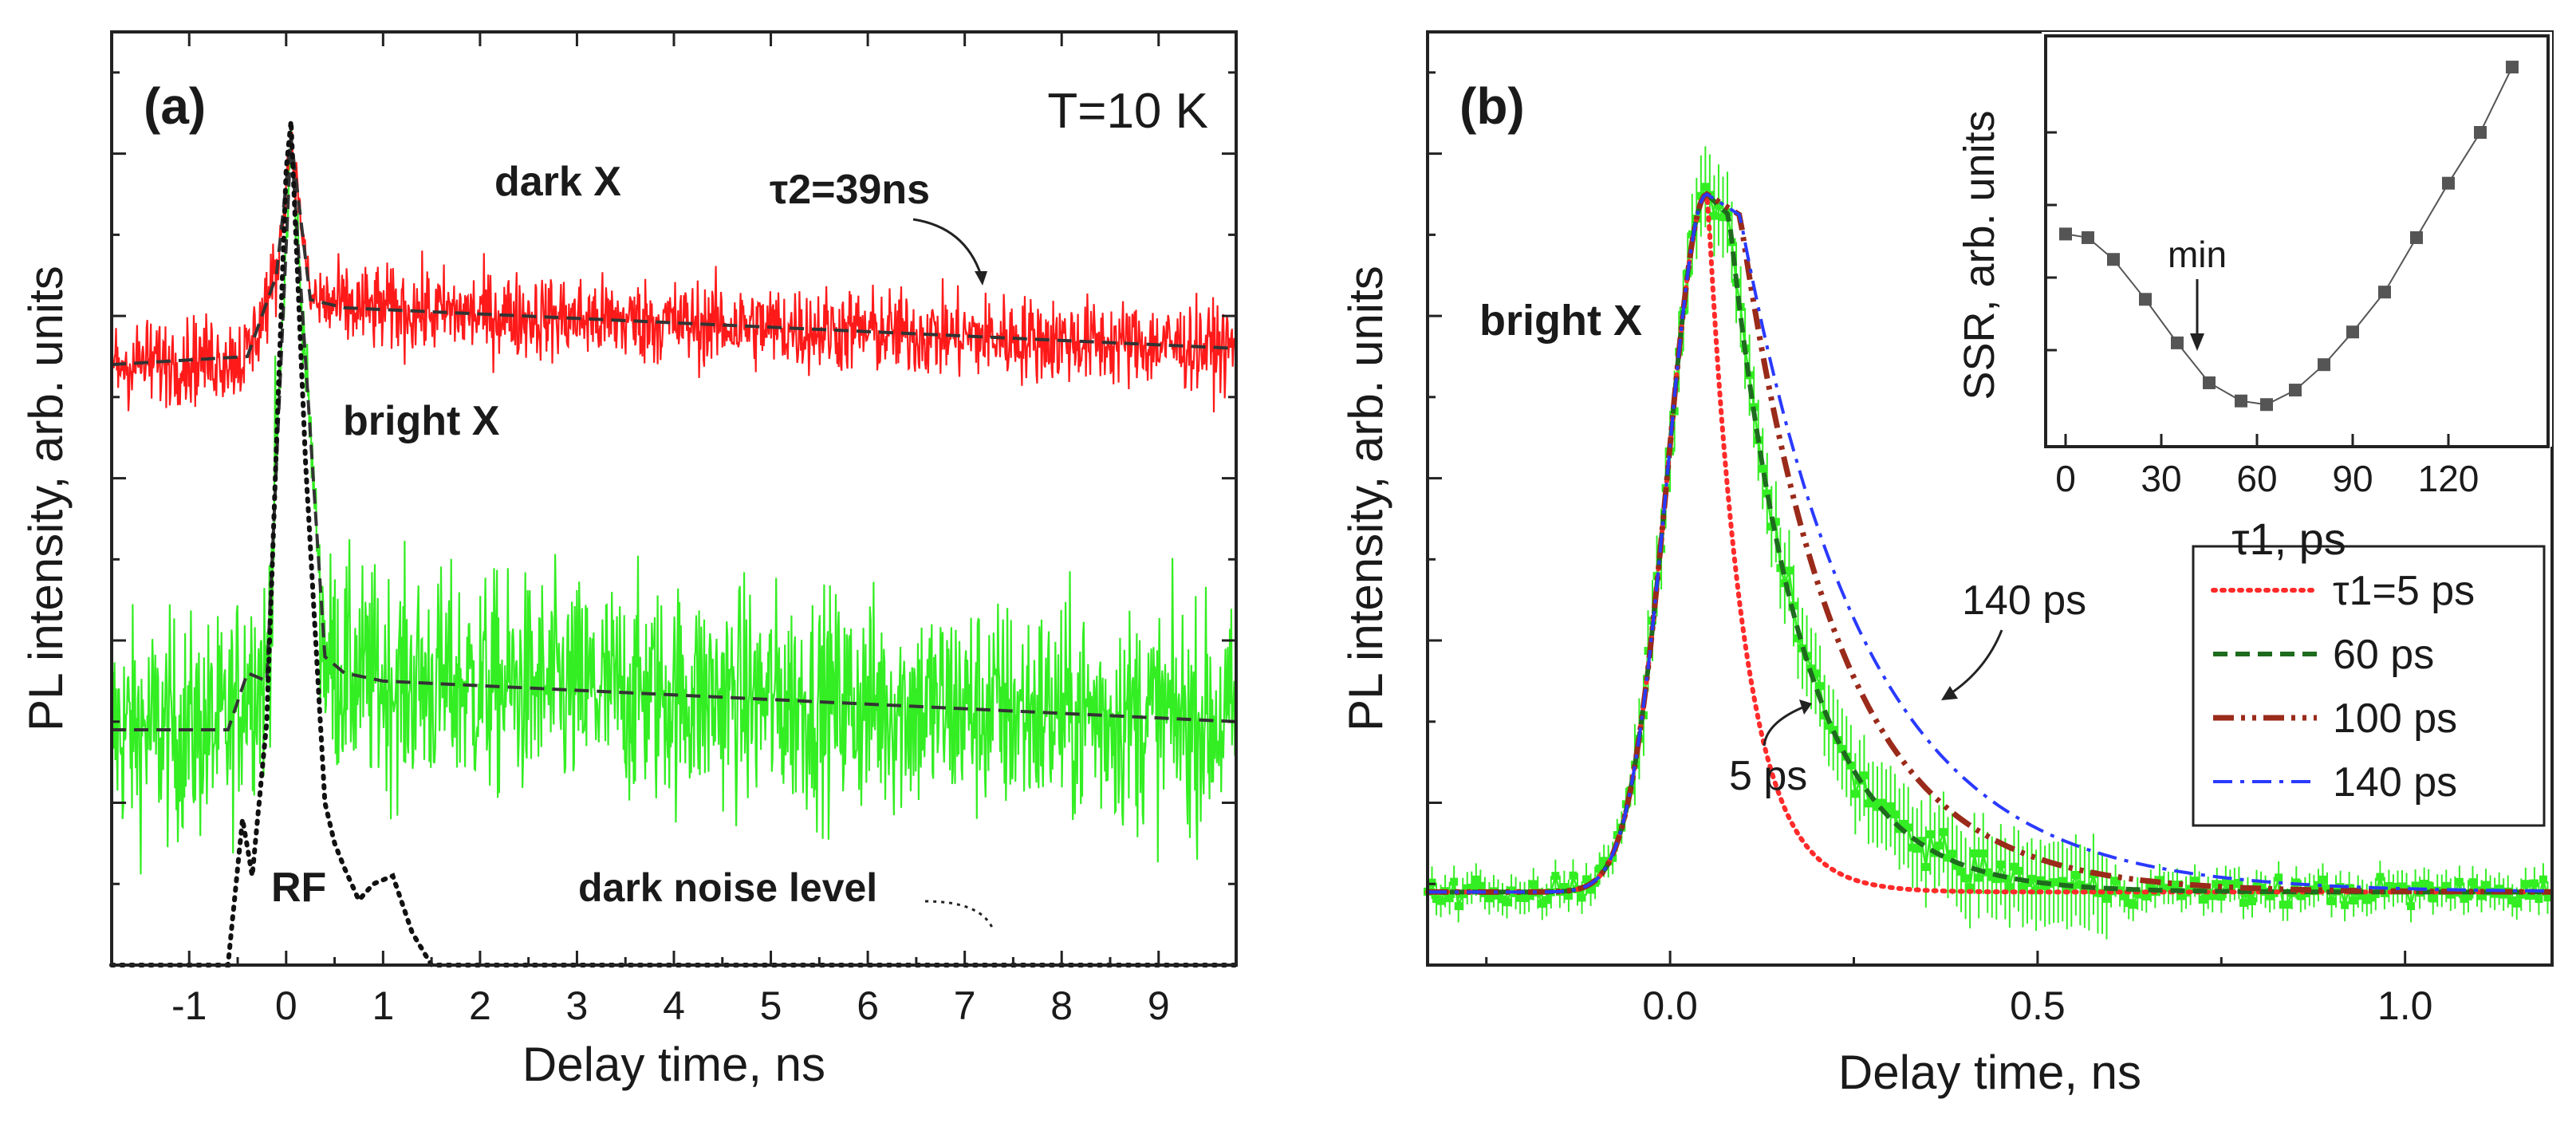  Describe the element at coordinates (850, 190) in the screenshot. I see `tau2-label: τ2=39ns` at that location.